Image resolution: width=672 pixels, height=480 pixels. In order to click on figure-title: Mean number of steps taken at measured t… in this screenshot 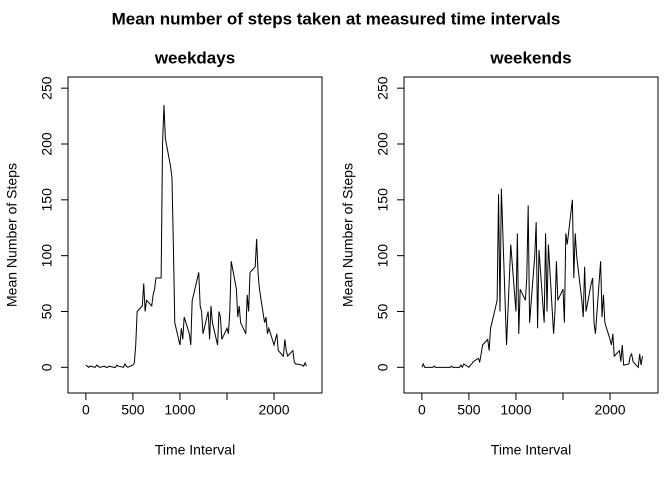, I will do `click(336, 18)`.